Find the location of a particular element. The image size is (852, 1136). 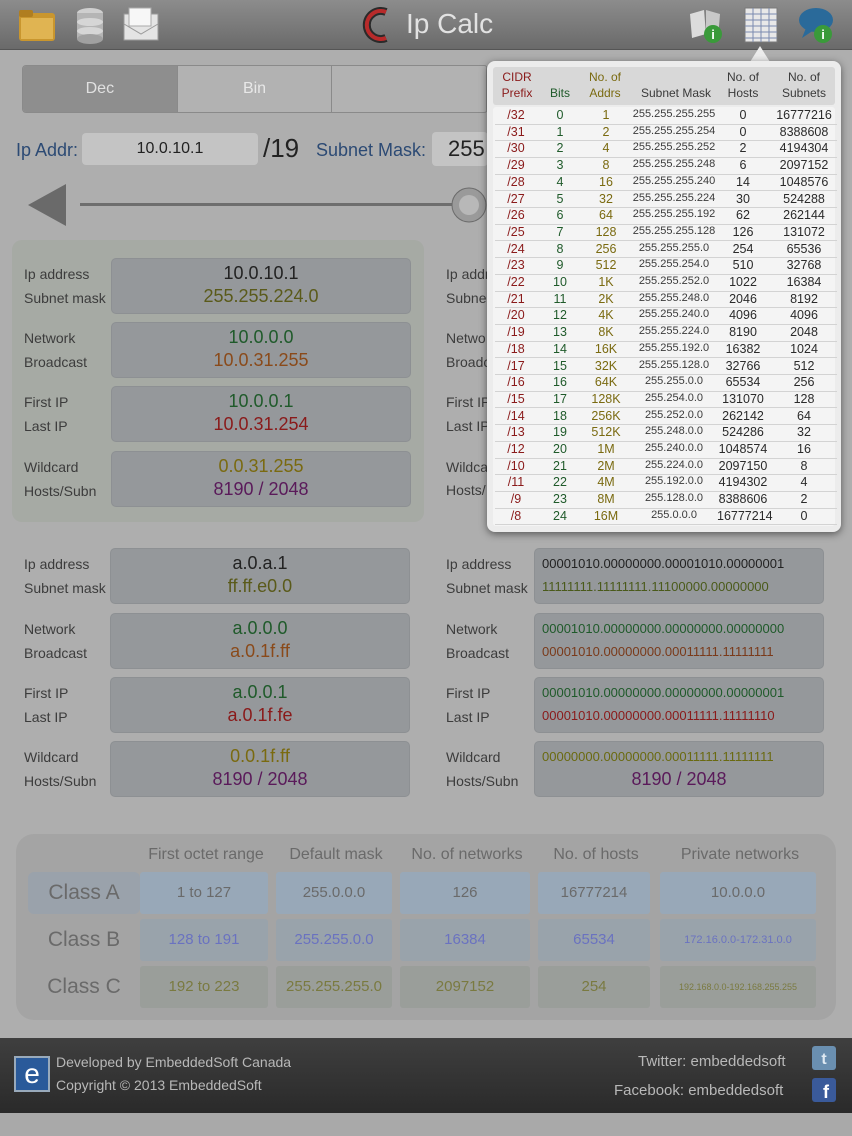

cidr-row: /24 8 256 255.255.255.0 254 65536 is located at coordinates (666, 250).